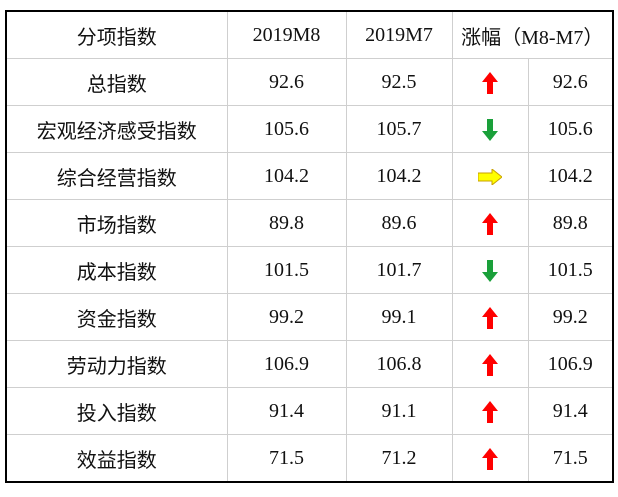 This screenshot has width=618, height=497. What do you see at coordinates (571, 317) in the screenshot?
I see `row-change-value: 99.2` at bounding box center [571, 317].